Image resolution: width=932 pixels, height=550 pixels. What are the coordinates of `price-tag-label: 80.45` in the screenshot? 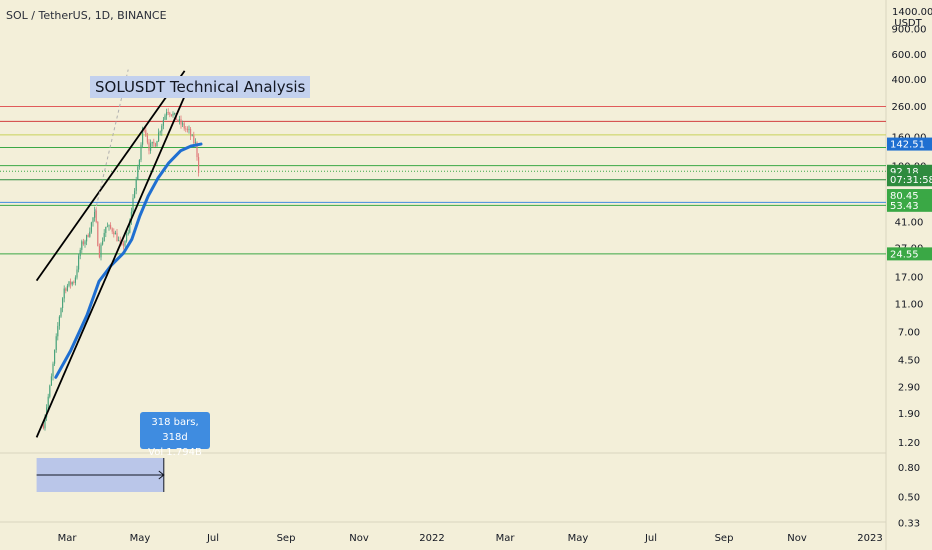 It's located at (904, 196).